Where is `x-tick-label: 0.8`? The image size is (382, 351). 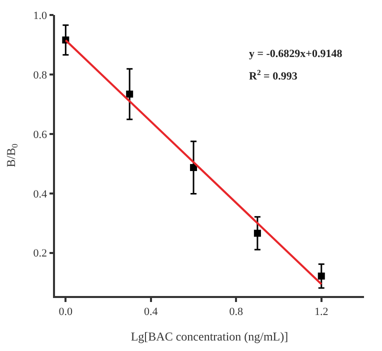 x-tick-label: 0.8 is located at coordinates (236, 312).